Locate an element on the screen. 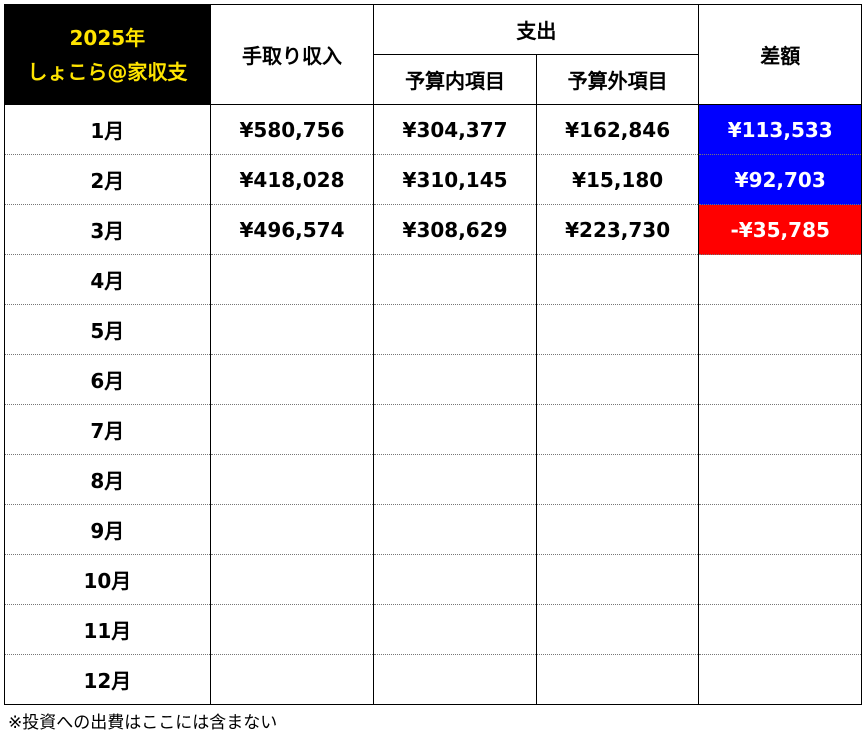 The width and height of the screenshot is (866, 735). table-row: 7月 is located at coordinates (433, 429).